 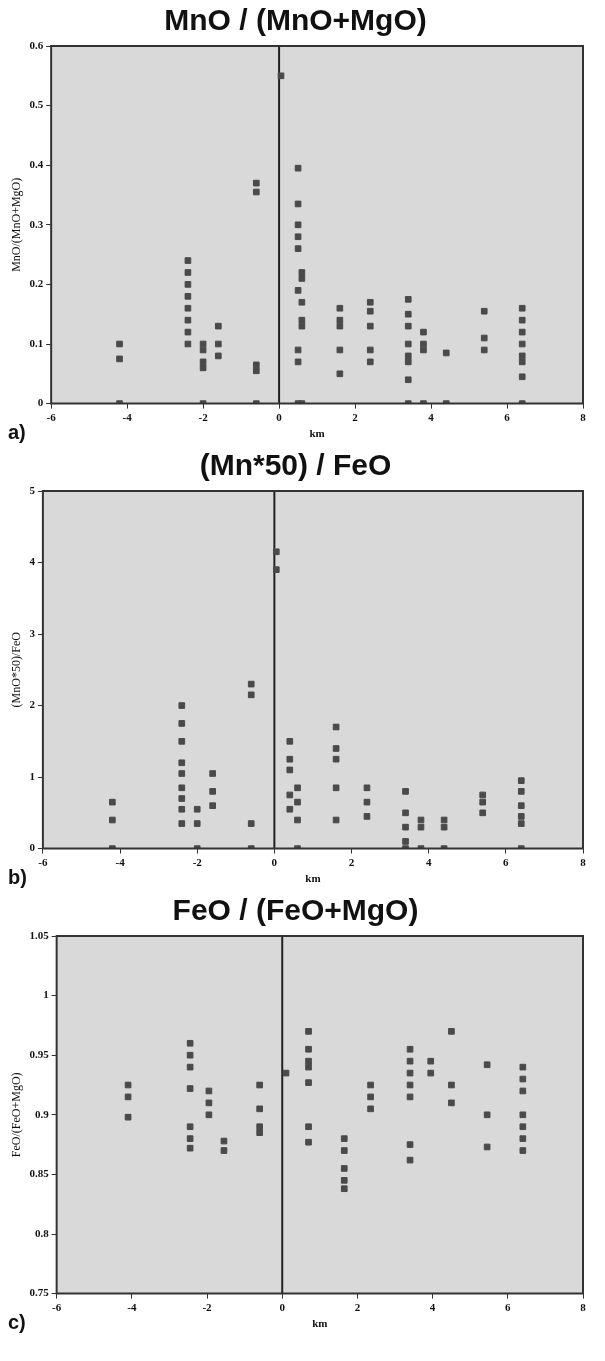 I want to click on y-tick-label: 0.4, so click(x=36, y=164).